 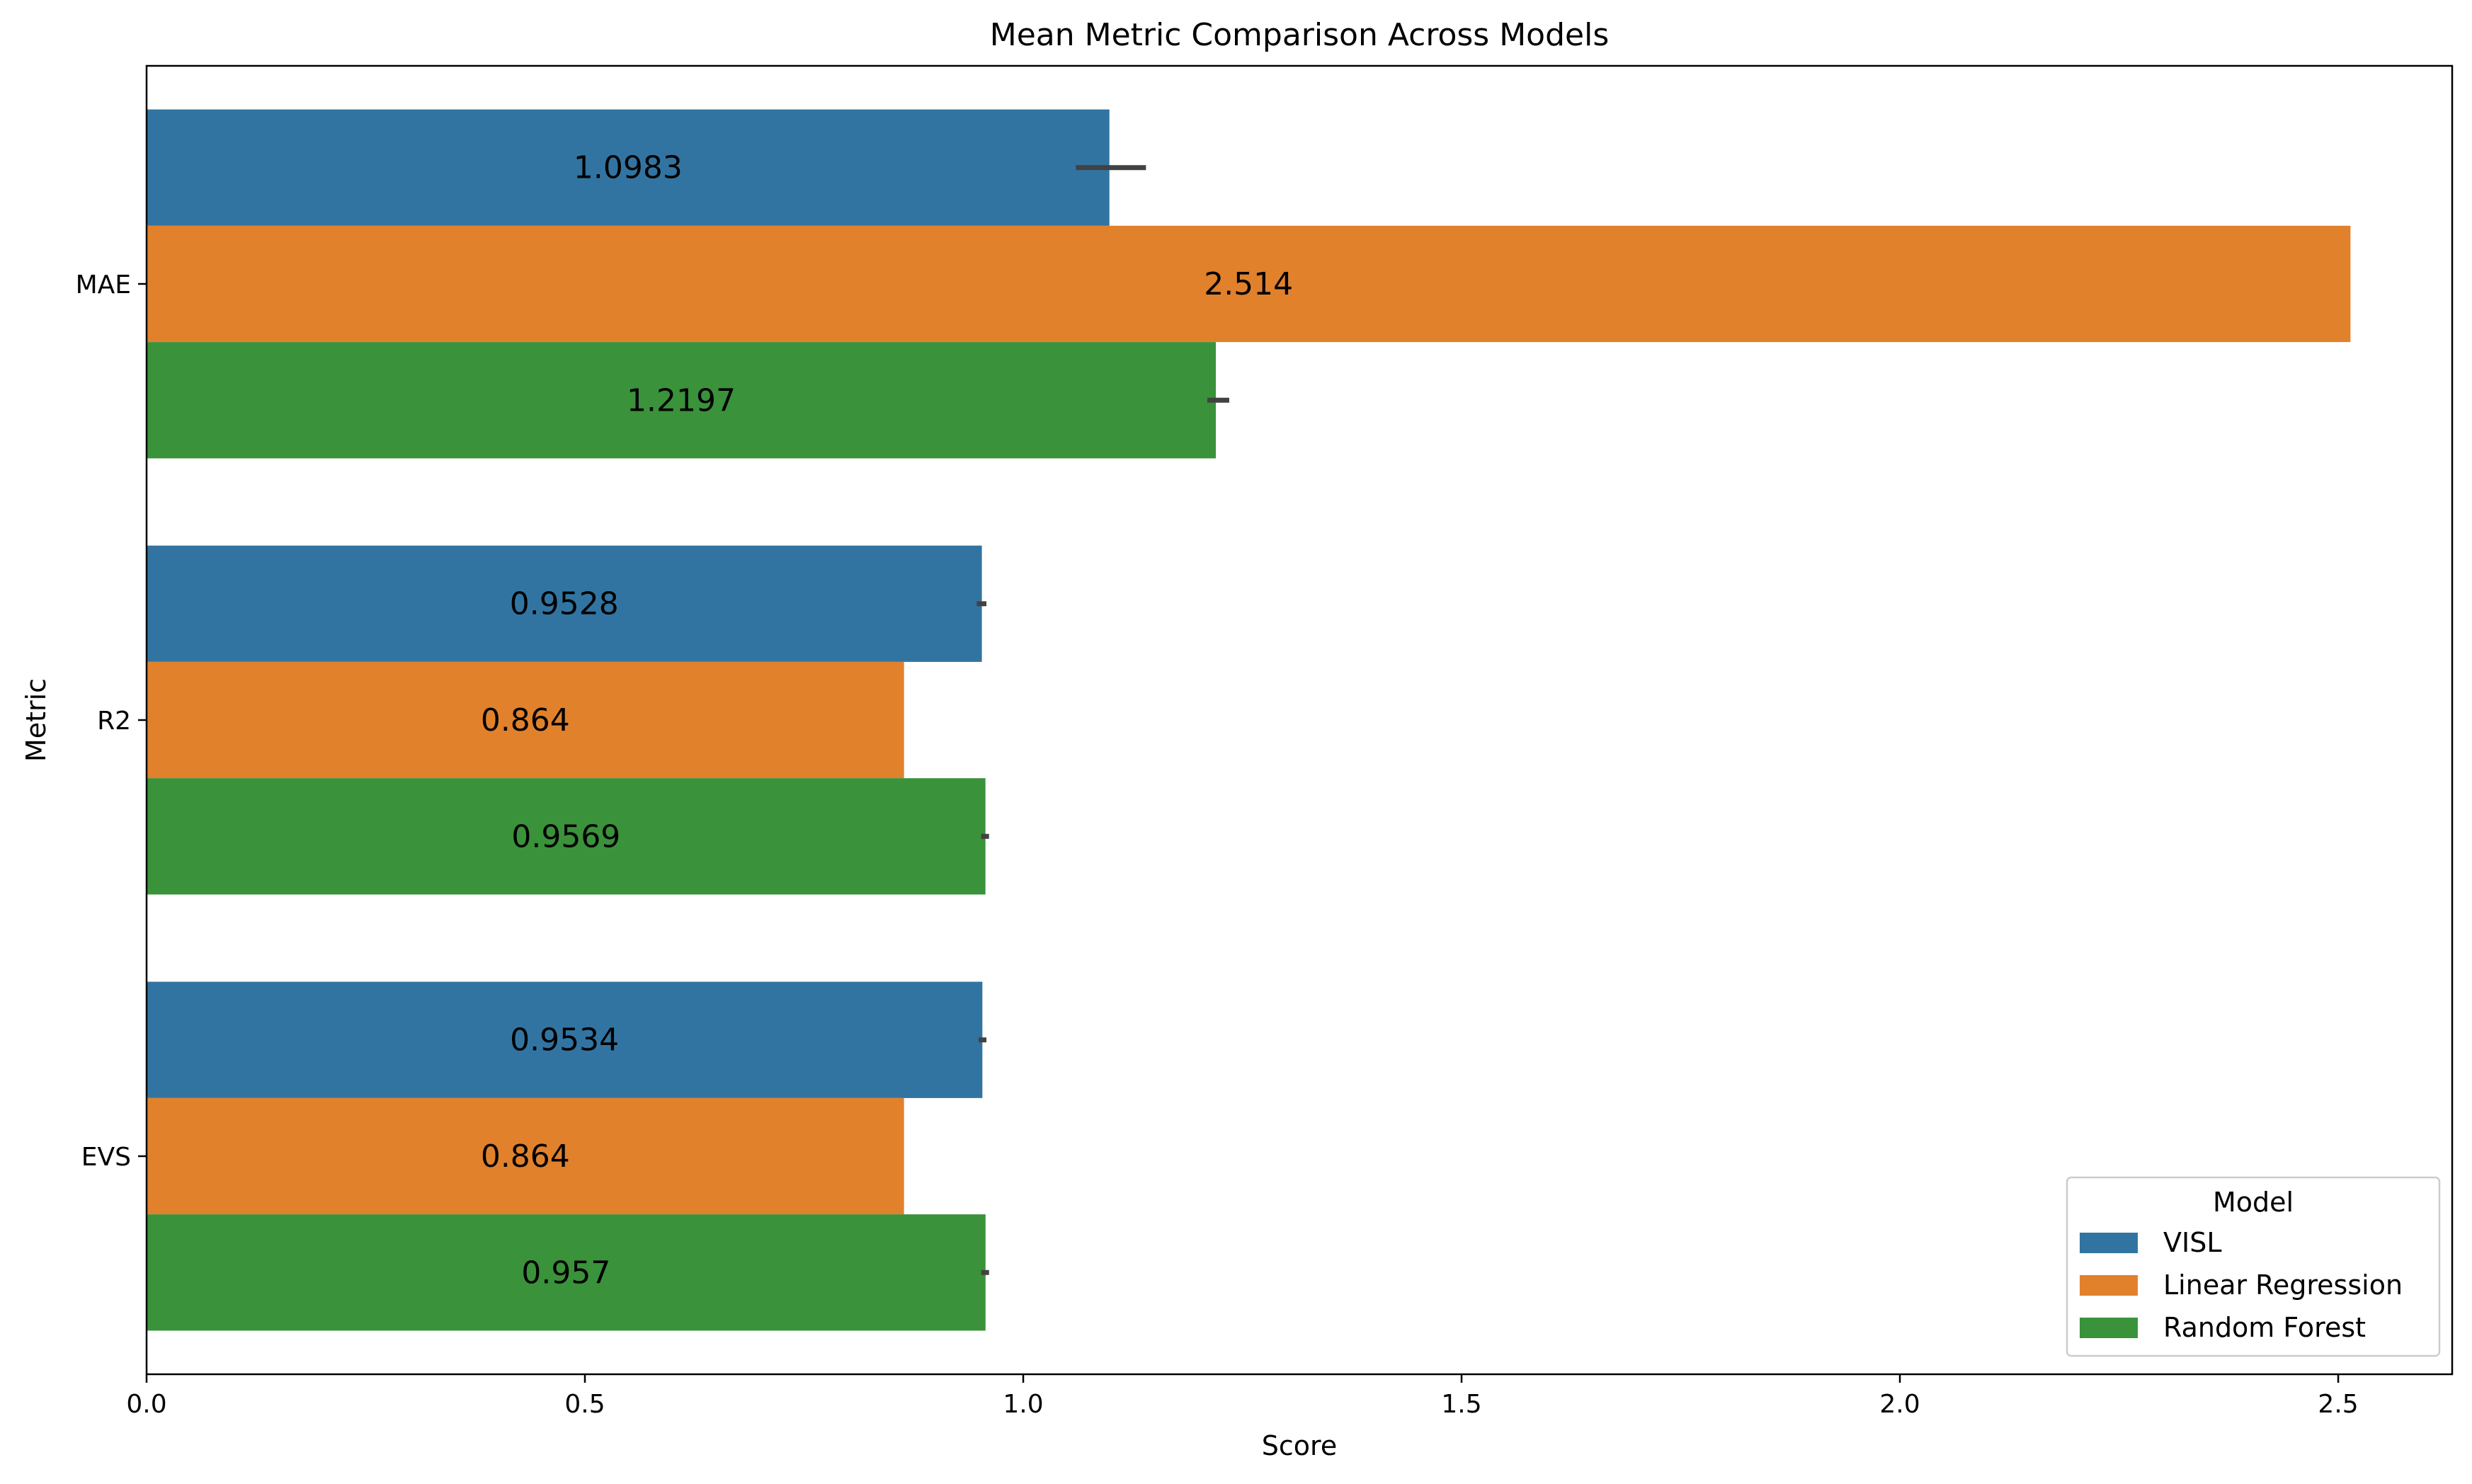 I want to click on bar-evs-visl, so click(x=565, y=1039).